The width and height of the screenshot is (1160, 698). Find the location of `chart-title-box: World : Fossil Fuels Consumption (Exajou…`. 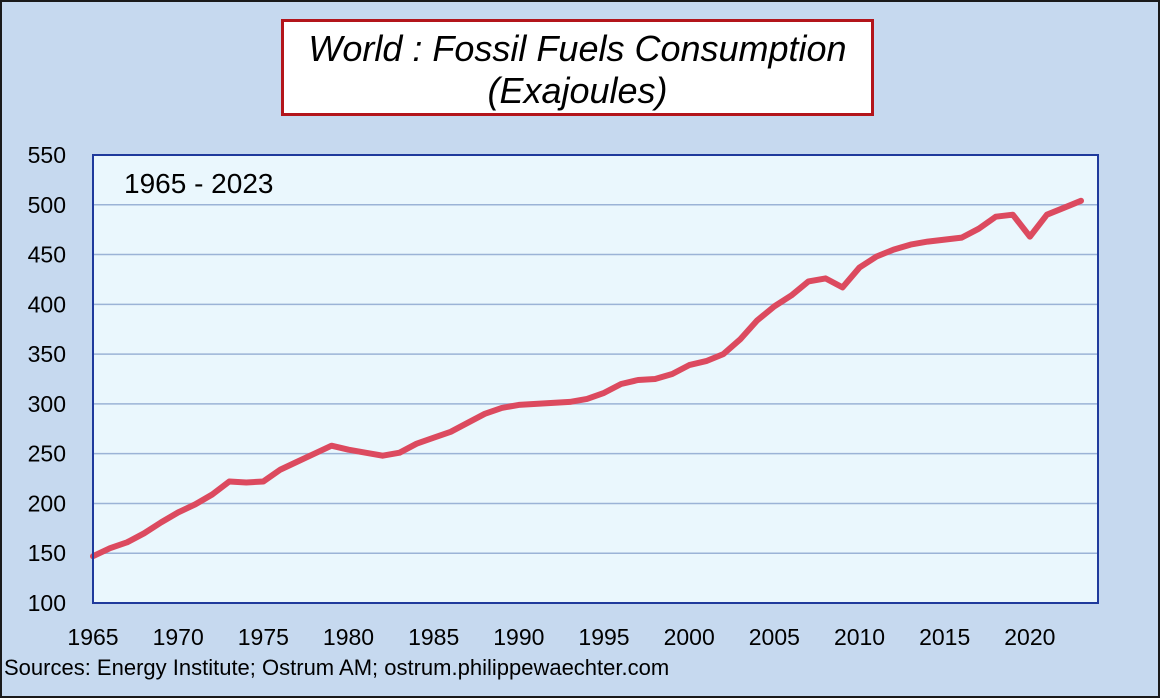

chart-title-box: World : Fossil Fuels Consumption (Exajou… is located at coordinates (577, 67).